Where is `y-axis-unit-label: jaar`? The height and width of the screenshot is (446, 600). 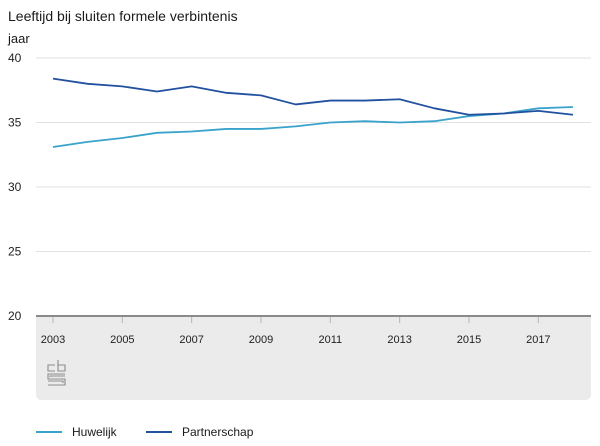
y-axis-unit-label: jaar is located at coordinates (19, 38).